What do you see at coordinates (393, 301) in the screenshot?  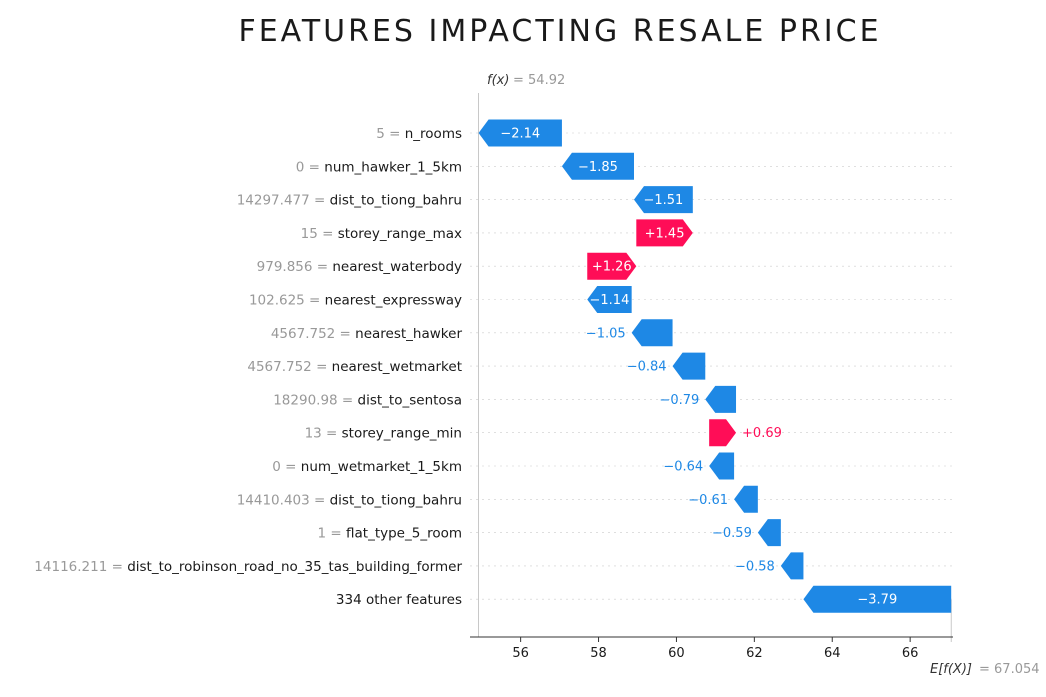 I see `feature-name: nearest_expressway` at bounding box center [393, 301].